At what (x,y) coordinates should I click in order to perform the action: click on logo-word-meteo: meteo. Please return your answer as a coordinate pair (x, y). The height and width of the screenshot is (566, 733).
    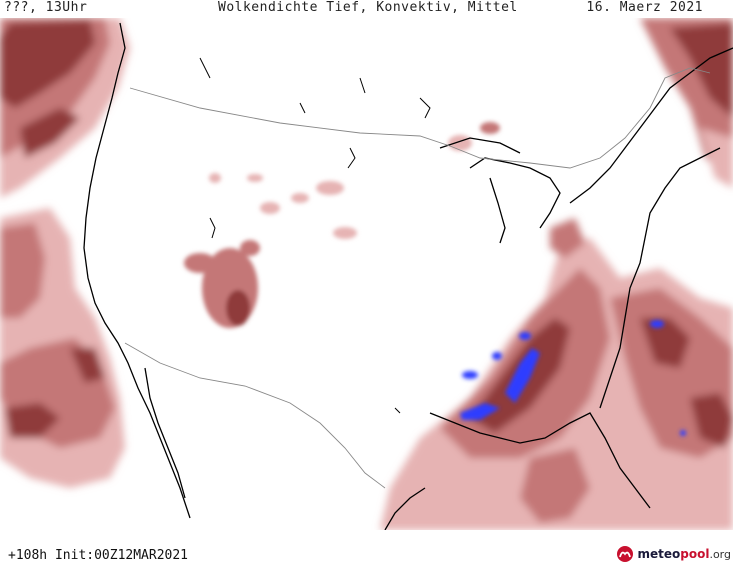
    Looking at the image, I should click on (659, 554).